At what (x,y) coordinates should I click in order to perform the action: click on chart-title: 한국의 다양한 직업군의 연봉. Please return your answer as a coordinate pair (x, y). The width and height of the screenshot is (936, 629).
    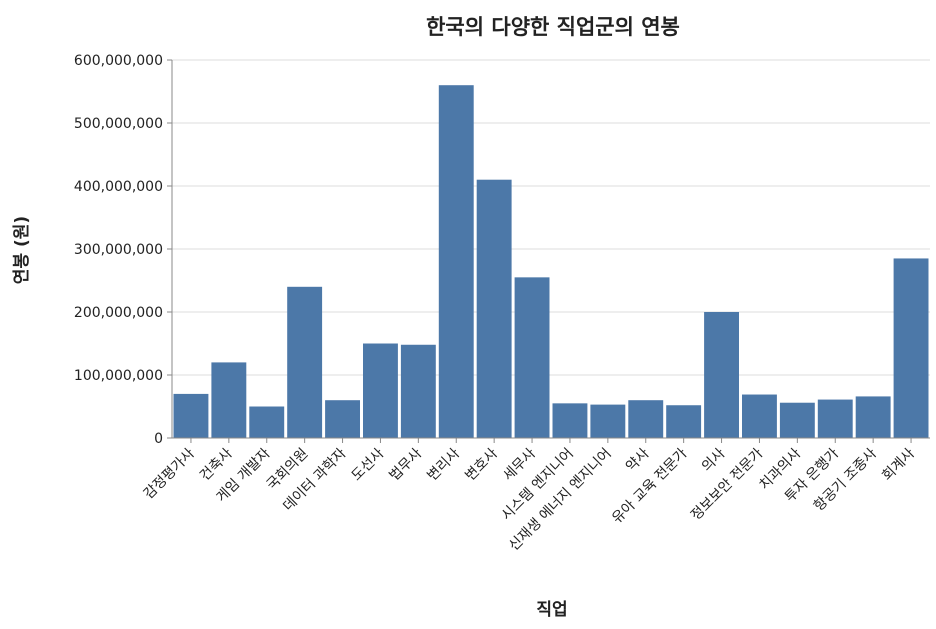
    Looking at the image, I should click on (553, 27).